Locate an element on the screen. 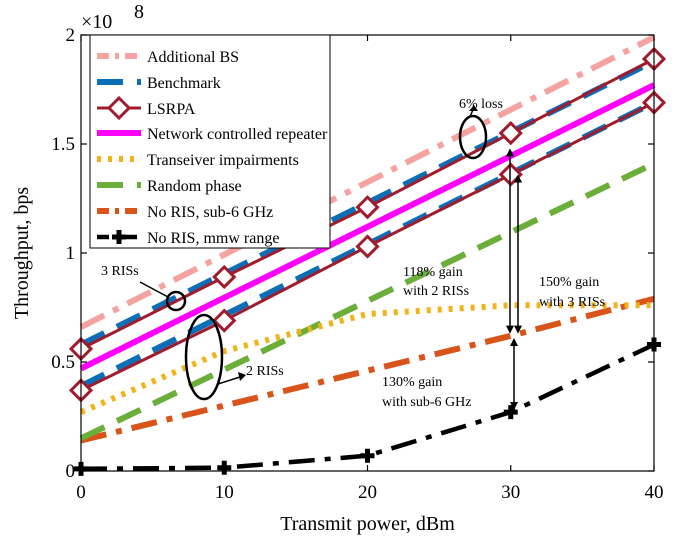 This screenshot has height=541, width=683. x-tick-label-1: 10 is located at coordinates (224, 492).